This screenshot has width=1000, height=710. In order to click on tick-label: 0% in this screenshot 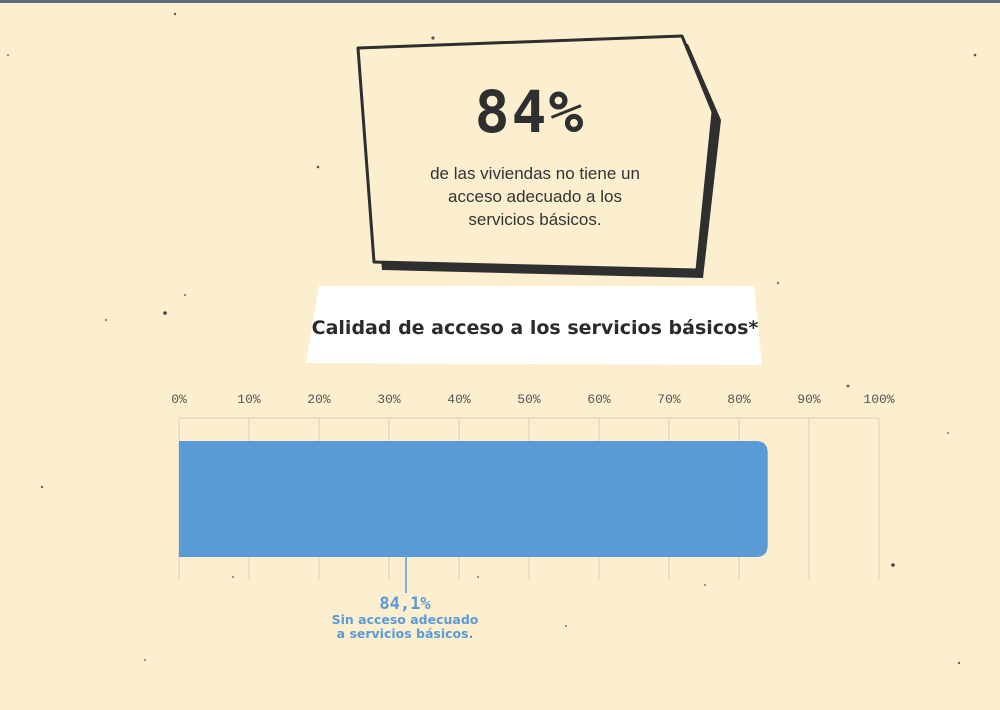, I will do `click(179, 399)`.